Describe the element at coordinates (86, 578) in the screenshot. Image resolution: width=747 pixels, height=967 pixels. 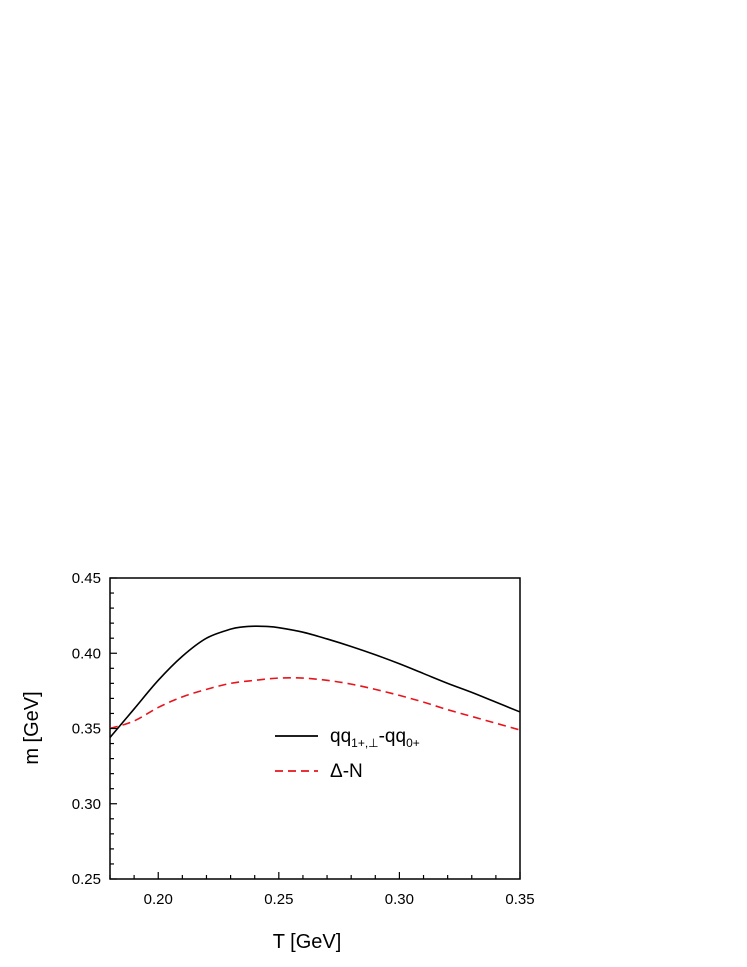
I see `y-tick-label: 0.45` at that location.